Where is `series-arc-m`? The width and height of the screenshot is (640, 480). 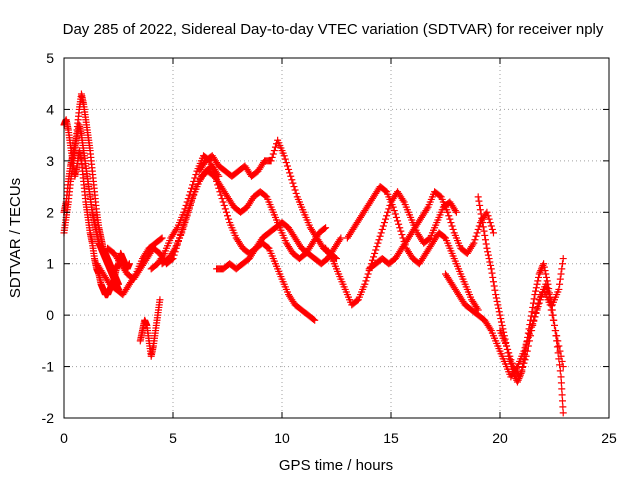
series-arc-m is located at coordinates (431, 230).